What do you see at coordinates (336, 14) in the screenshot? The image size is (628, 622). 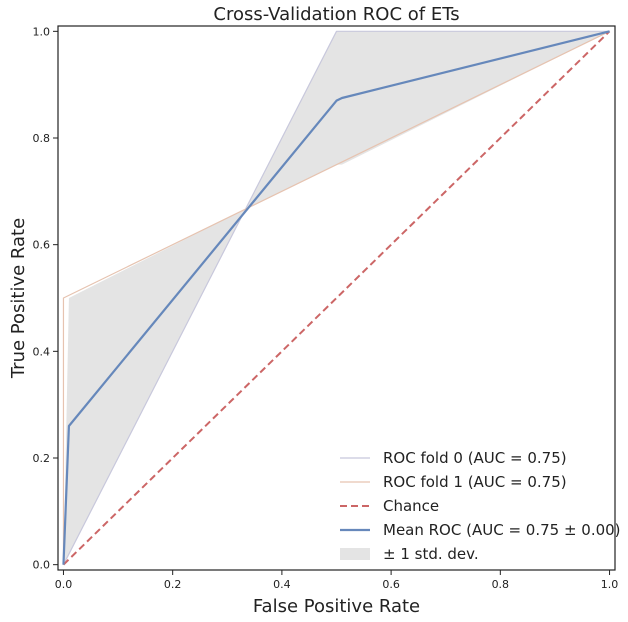 I see `chart-title: Cross-Validation ROC of ETs` at bounding box center [336, 14].